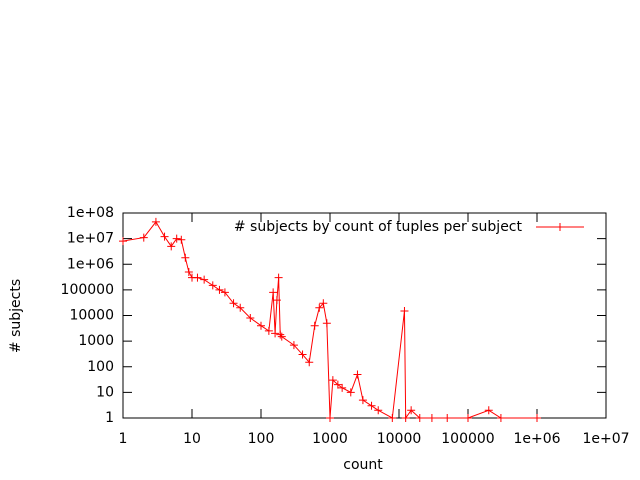  What do you see at coordinates (90, 264) in the screenshot?
I see `y-tick-label: 1e+06` at bounding box center [90, 264].